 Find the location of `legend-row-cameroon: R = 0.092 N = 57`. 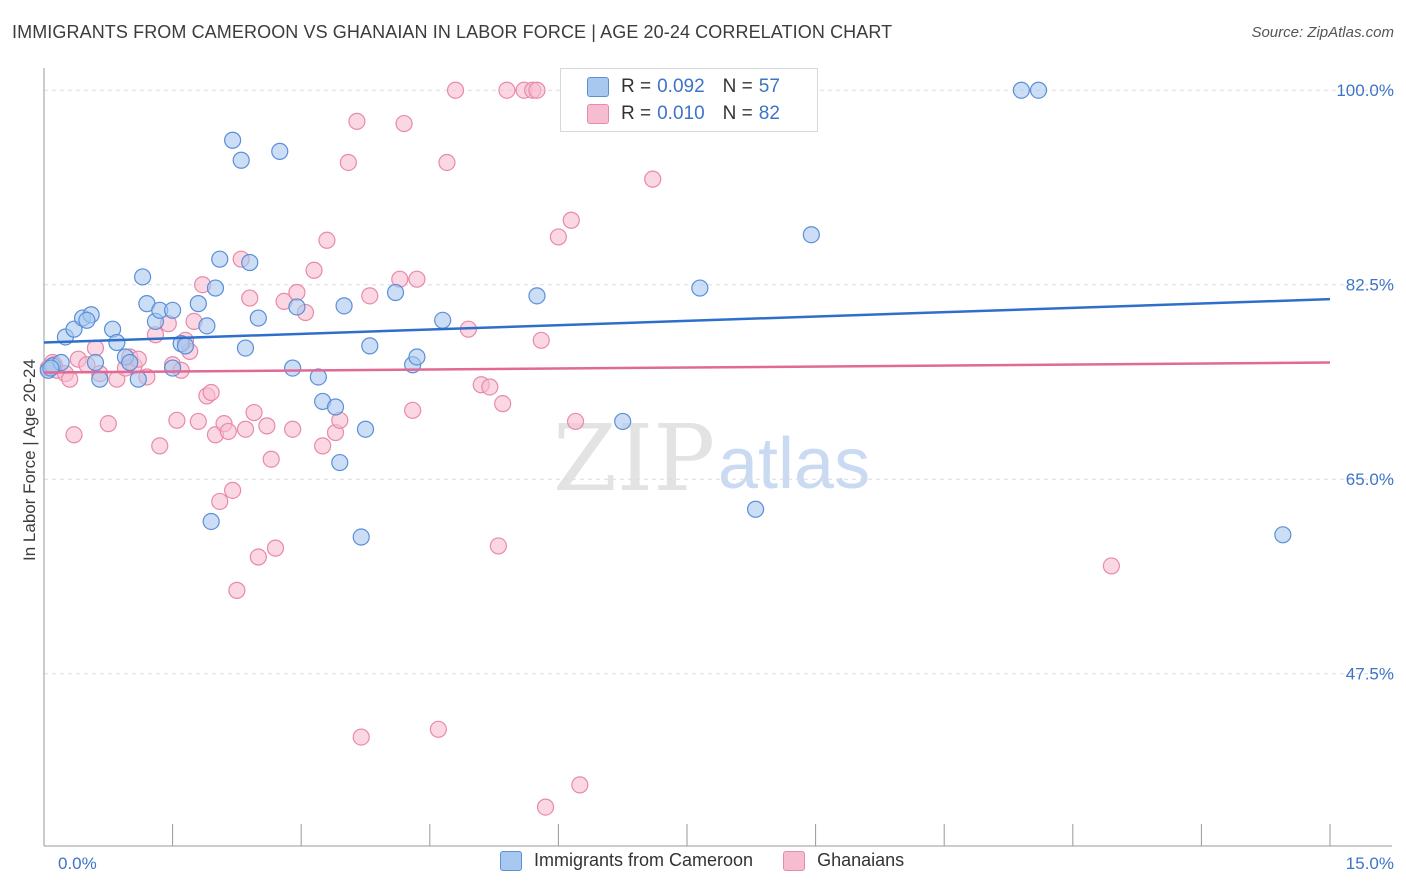

legend-row-cameroon: R = 0.092 N = 57 is located at coordinates (683, 87).